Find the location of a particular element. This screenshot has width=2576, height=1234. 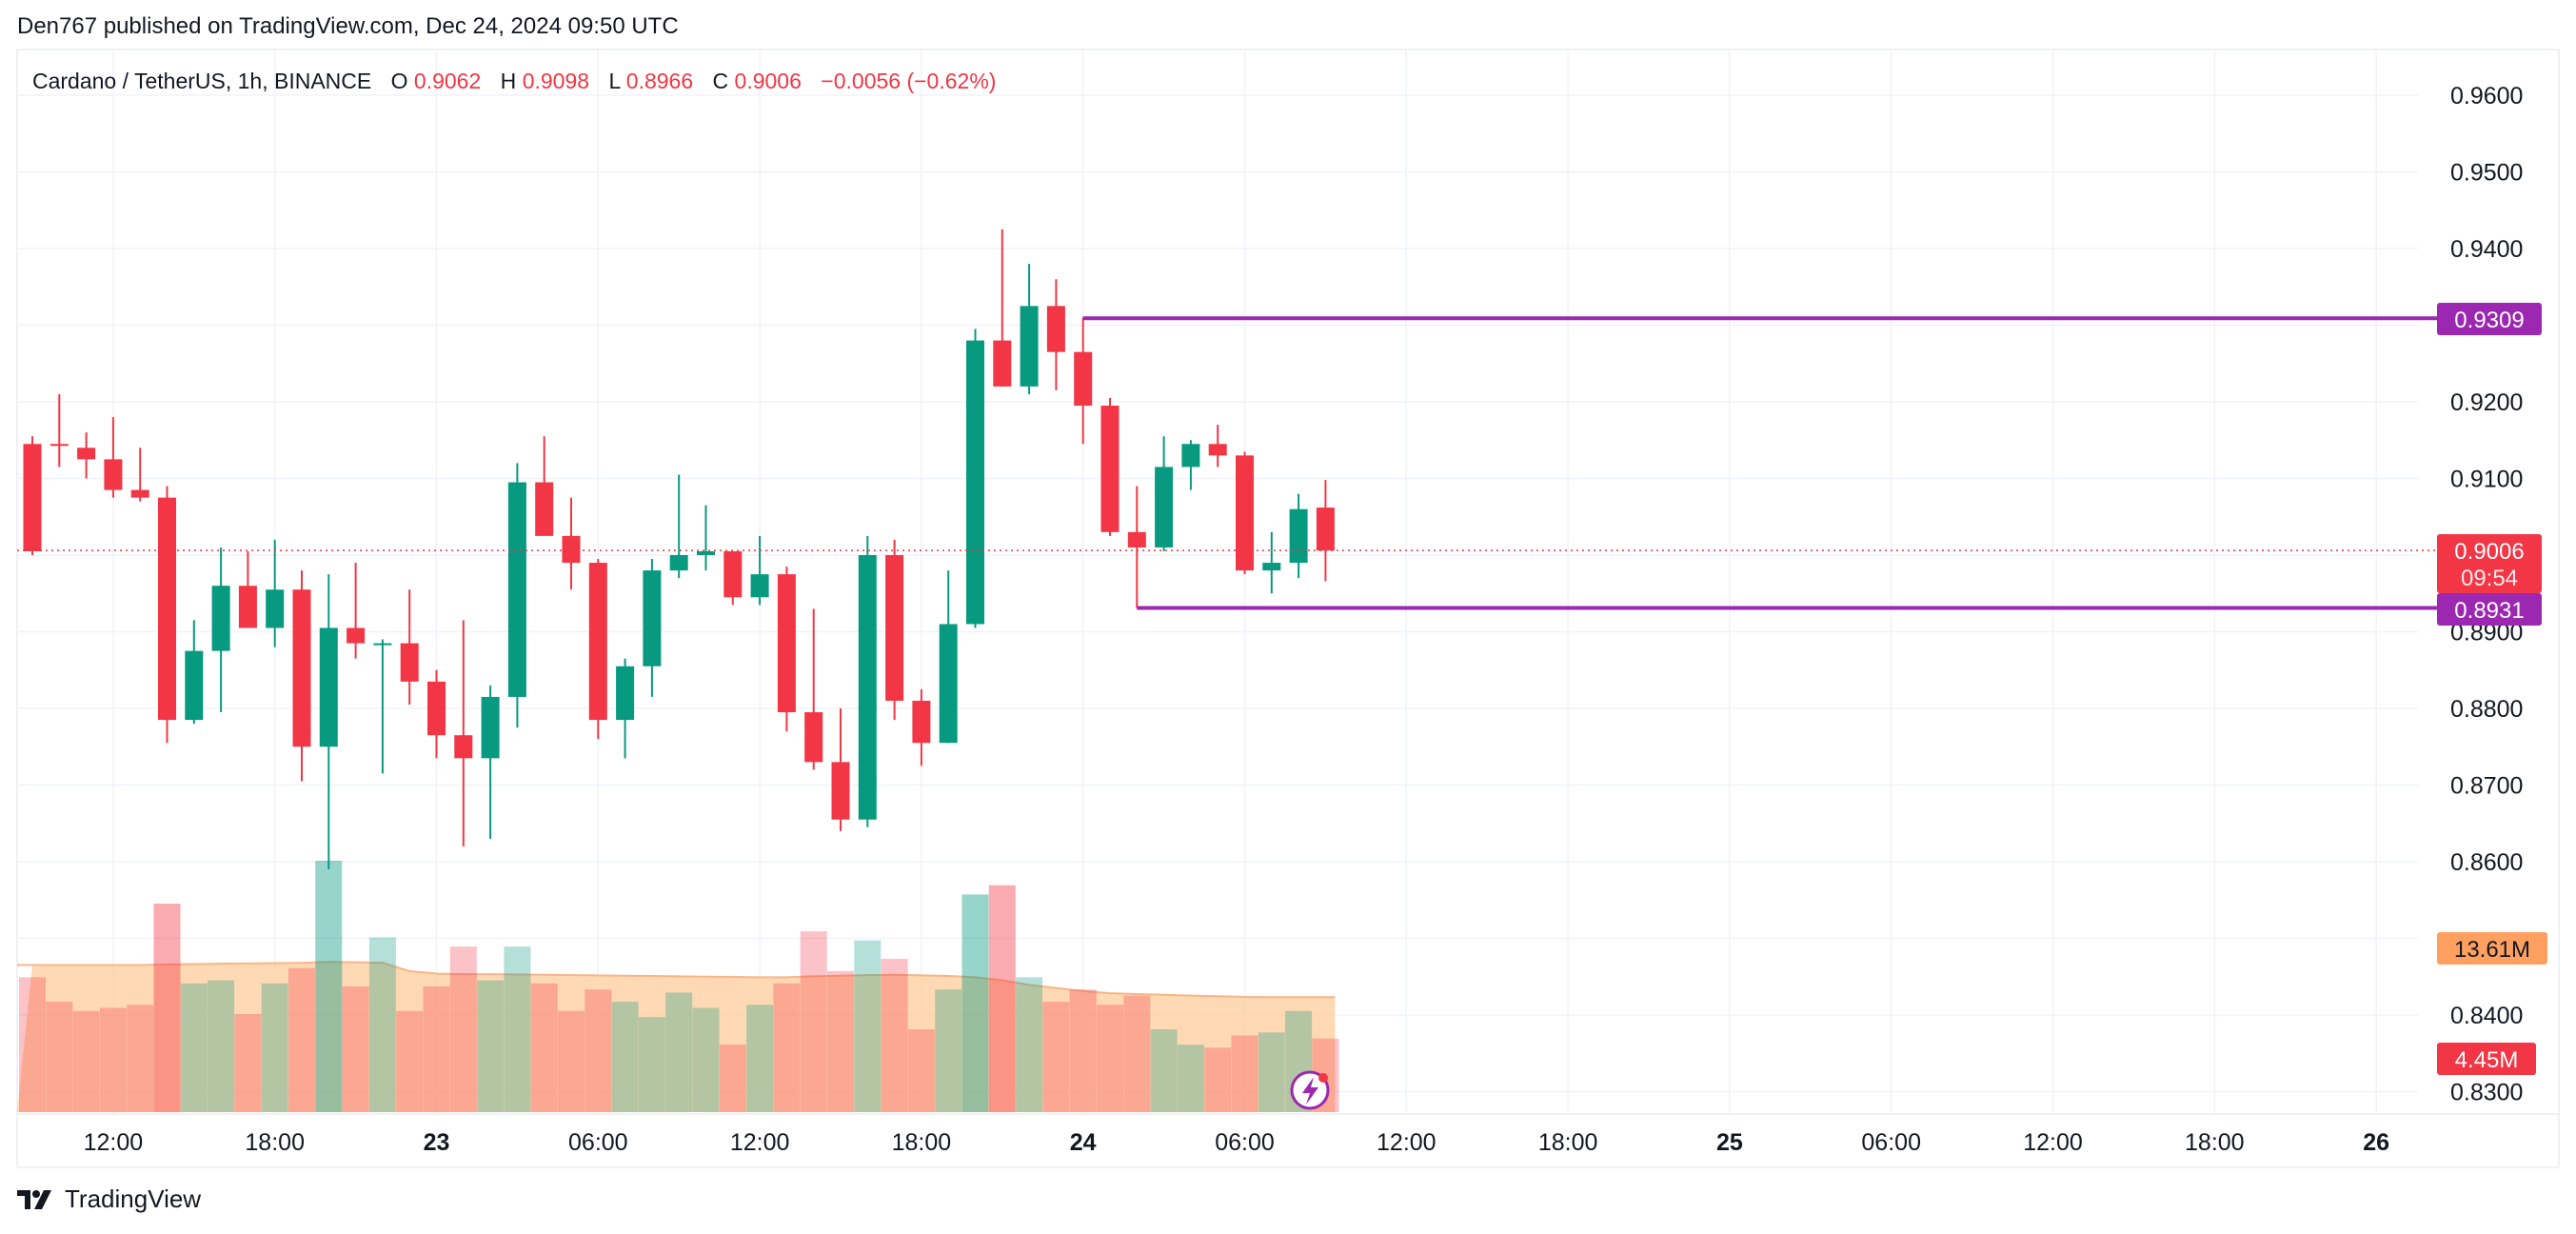

y-tick-label: 0.8800 is located at coordinates (2486, 709).